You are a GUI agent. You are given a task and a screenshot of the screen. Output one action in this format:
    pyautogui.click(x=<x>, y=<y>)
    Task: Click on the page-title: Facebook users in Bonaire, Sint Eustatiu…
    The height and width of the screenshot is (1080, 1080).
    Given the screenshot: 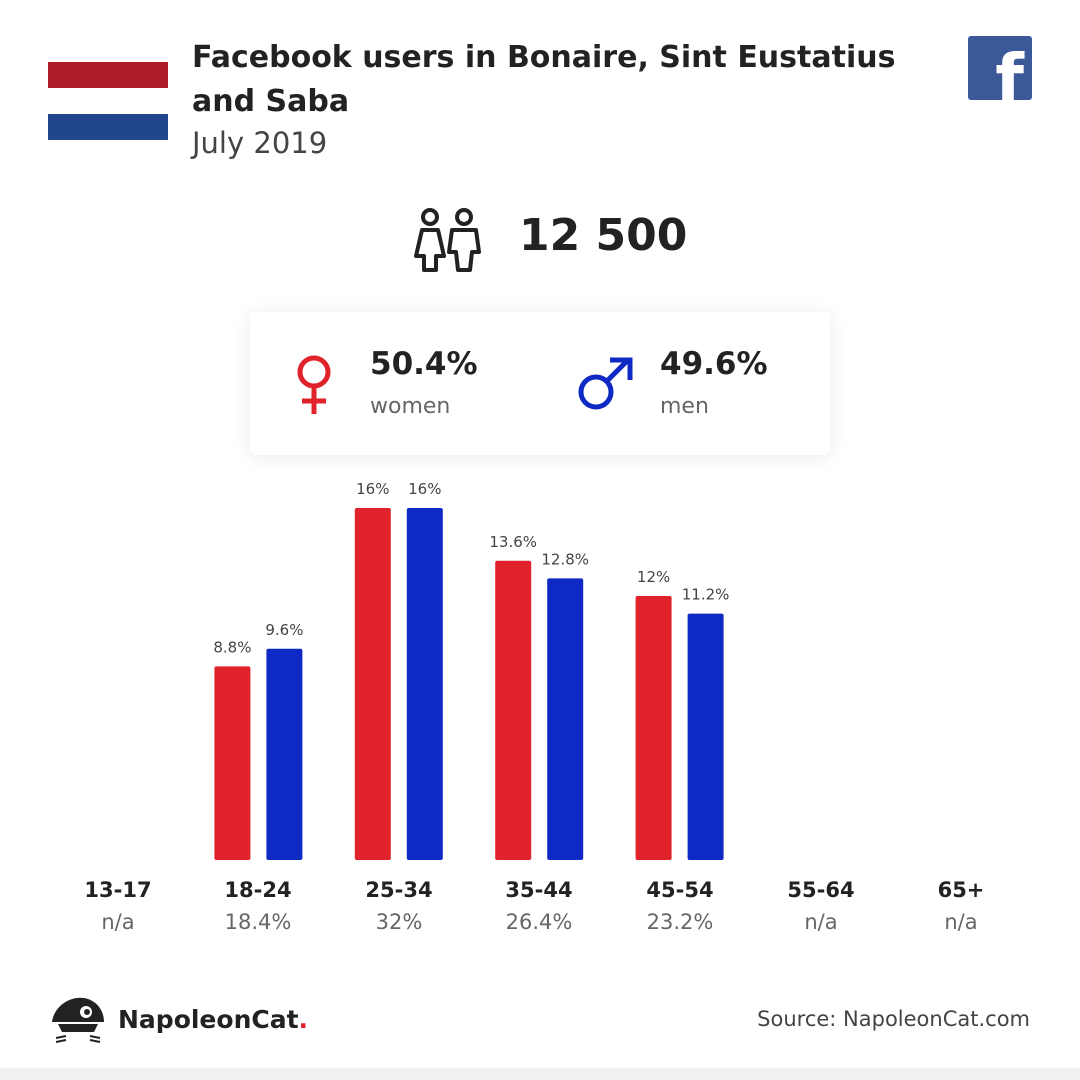 What is the action you would take?
    pyautogui.click(x=544, y=79)
    